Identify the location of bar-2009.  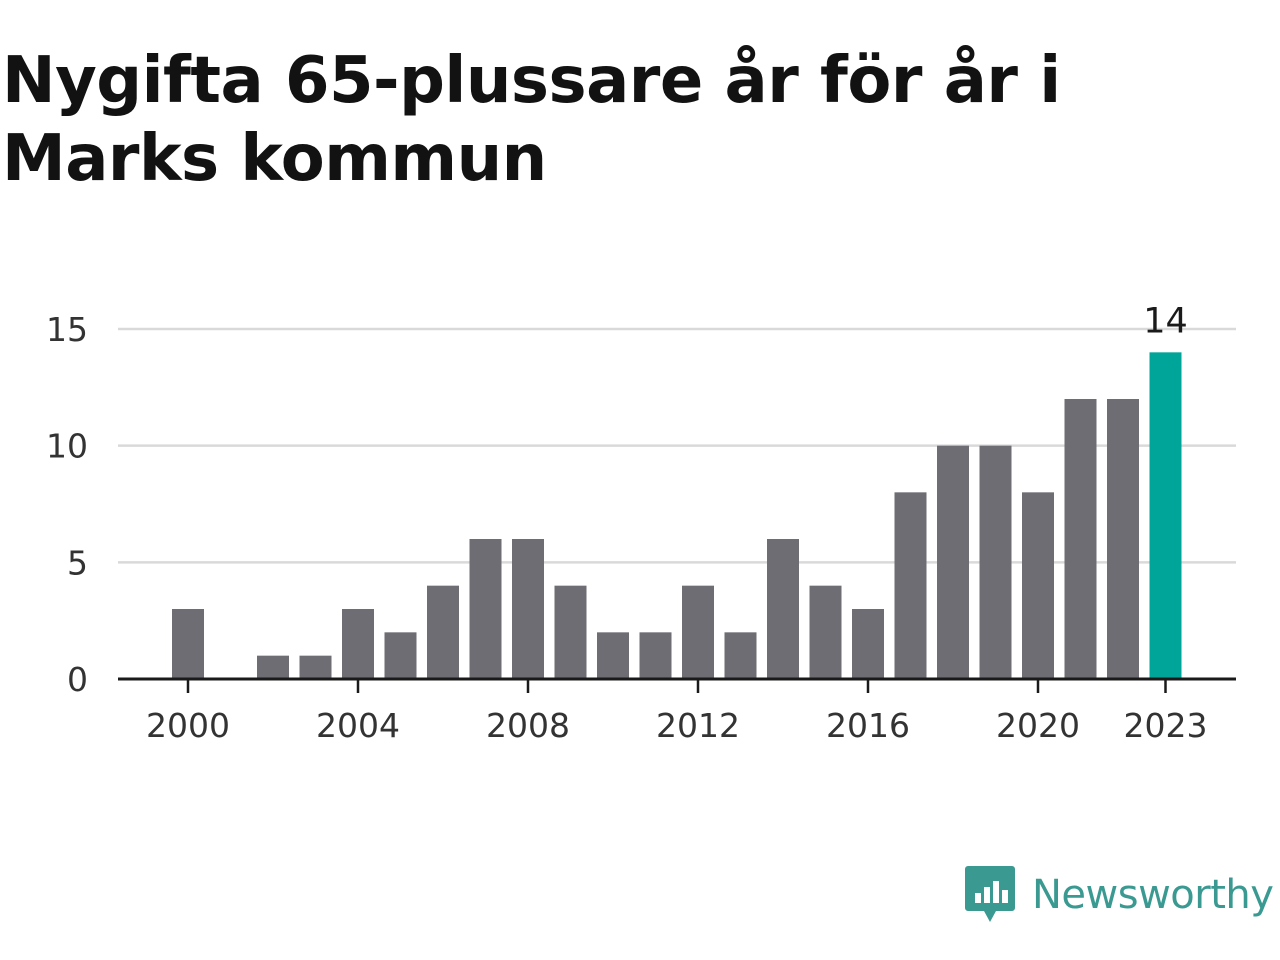
(570, 632).